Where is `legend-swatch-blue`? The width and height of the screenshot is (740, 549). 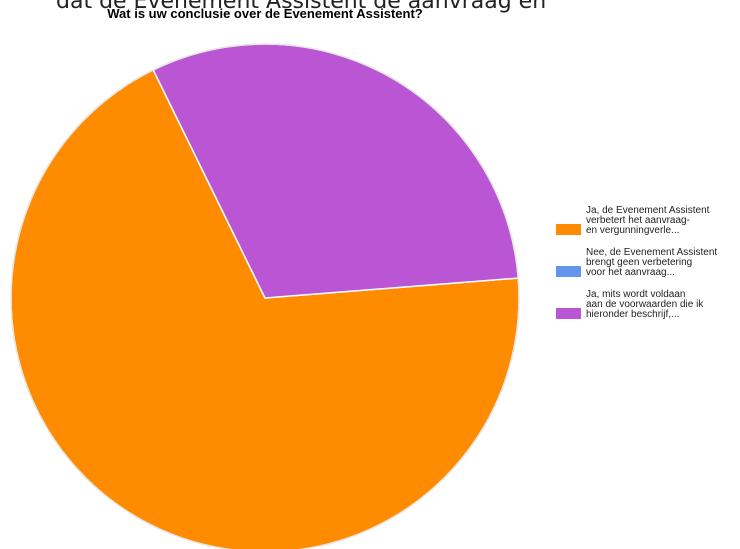
legend-swatch-blue is located at coordinates (568, 271).